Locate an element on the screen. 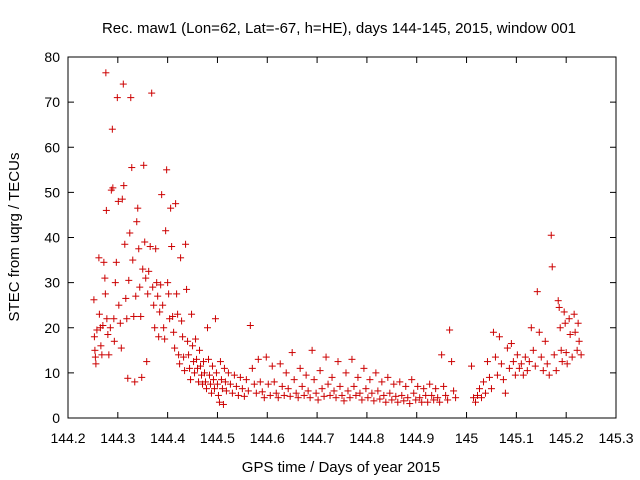 This screenshot has height=480, width=640. x-tick-label: 145 is located at coordinates (467, 438).